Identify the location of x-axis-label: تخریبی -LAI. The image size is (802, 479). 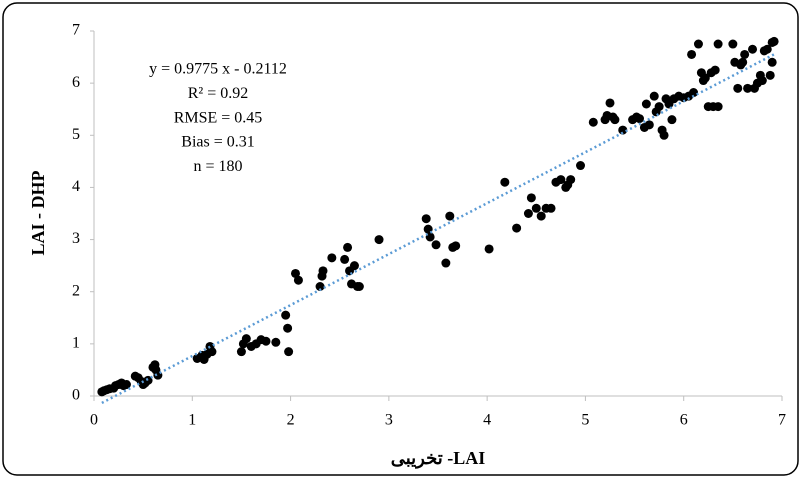
(438, 458).